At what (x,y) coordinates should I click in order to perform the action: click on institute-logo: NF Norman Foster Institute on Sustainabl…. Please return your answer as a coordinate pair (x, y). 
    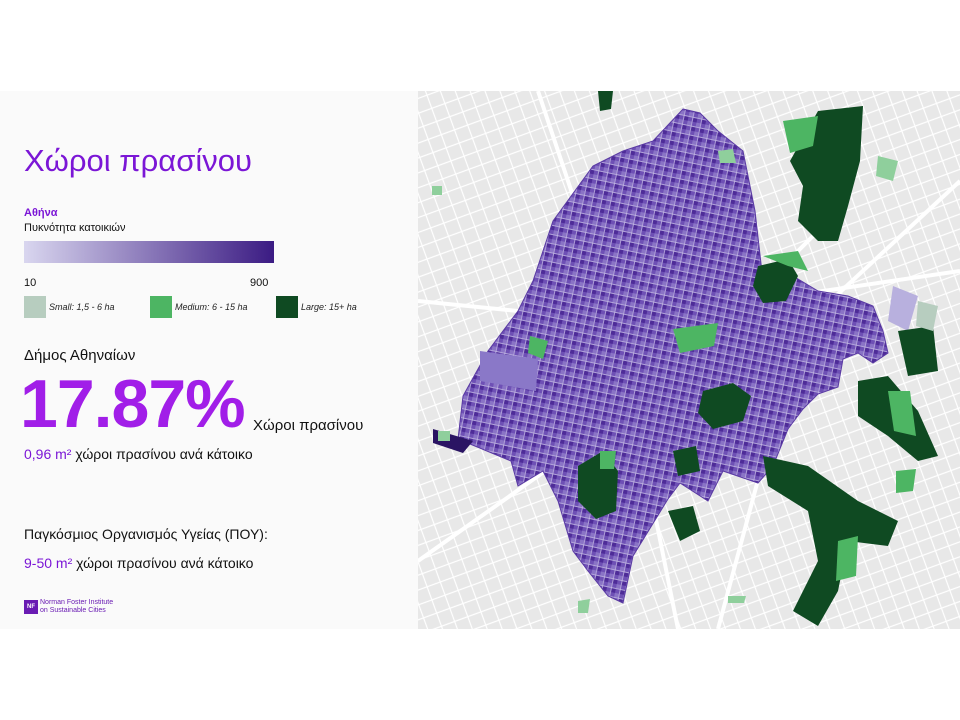
    Looking at the image, I should click on (89, 609).